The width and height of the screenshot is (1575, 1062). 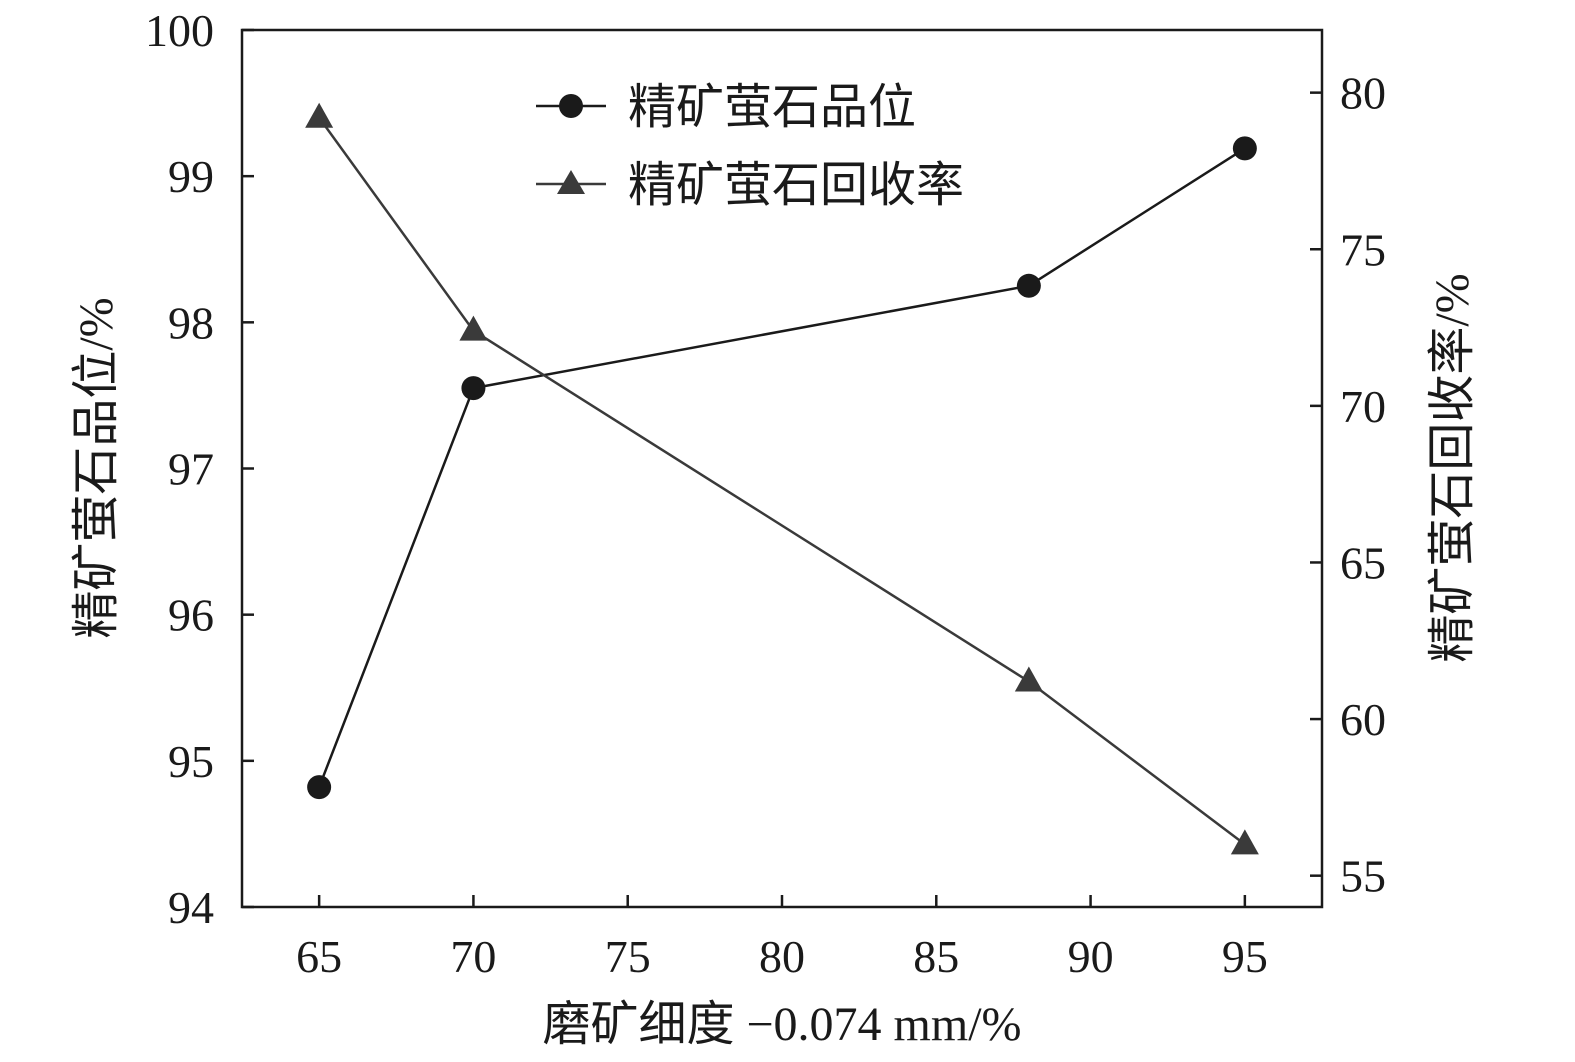 I want to click on left-y-tick-label: 95, so click(x=191, y=761).